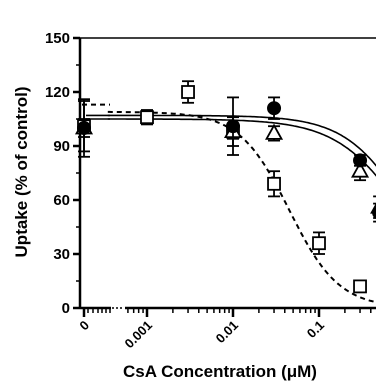  I want to click on y-tick-label: 150, so click(57, 38).